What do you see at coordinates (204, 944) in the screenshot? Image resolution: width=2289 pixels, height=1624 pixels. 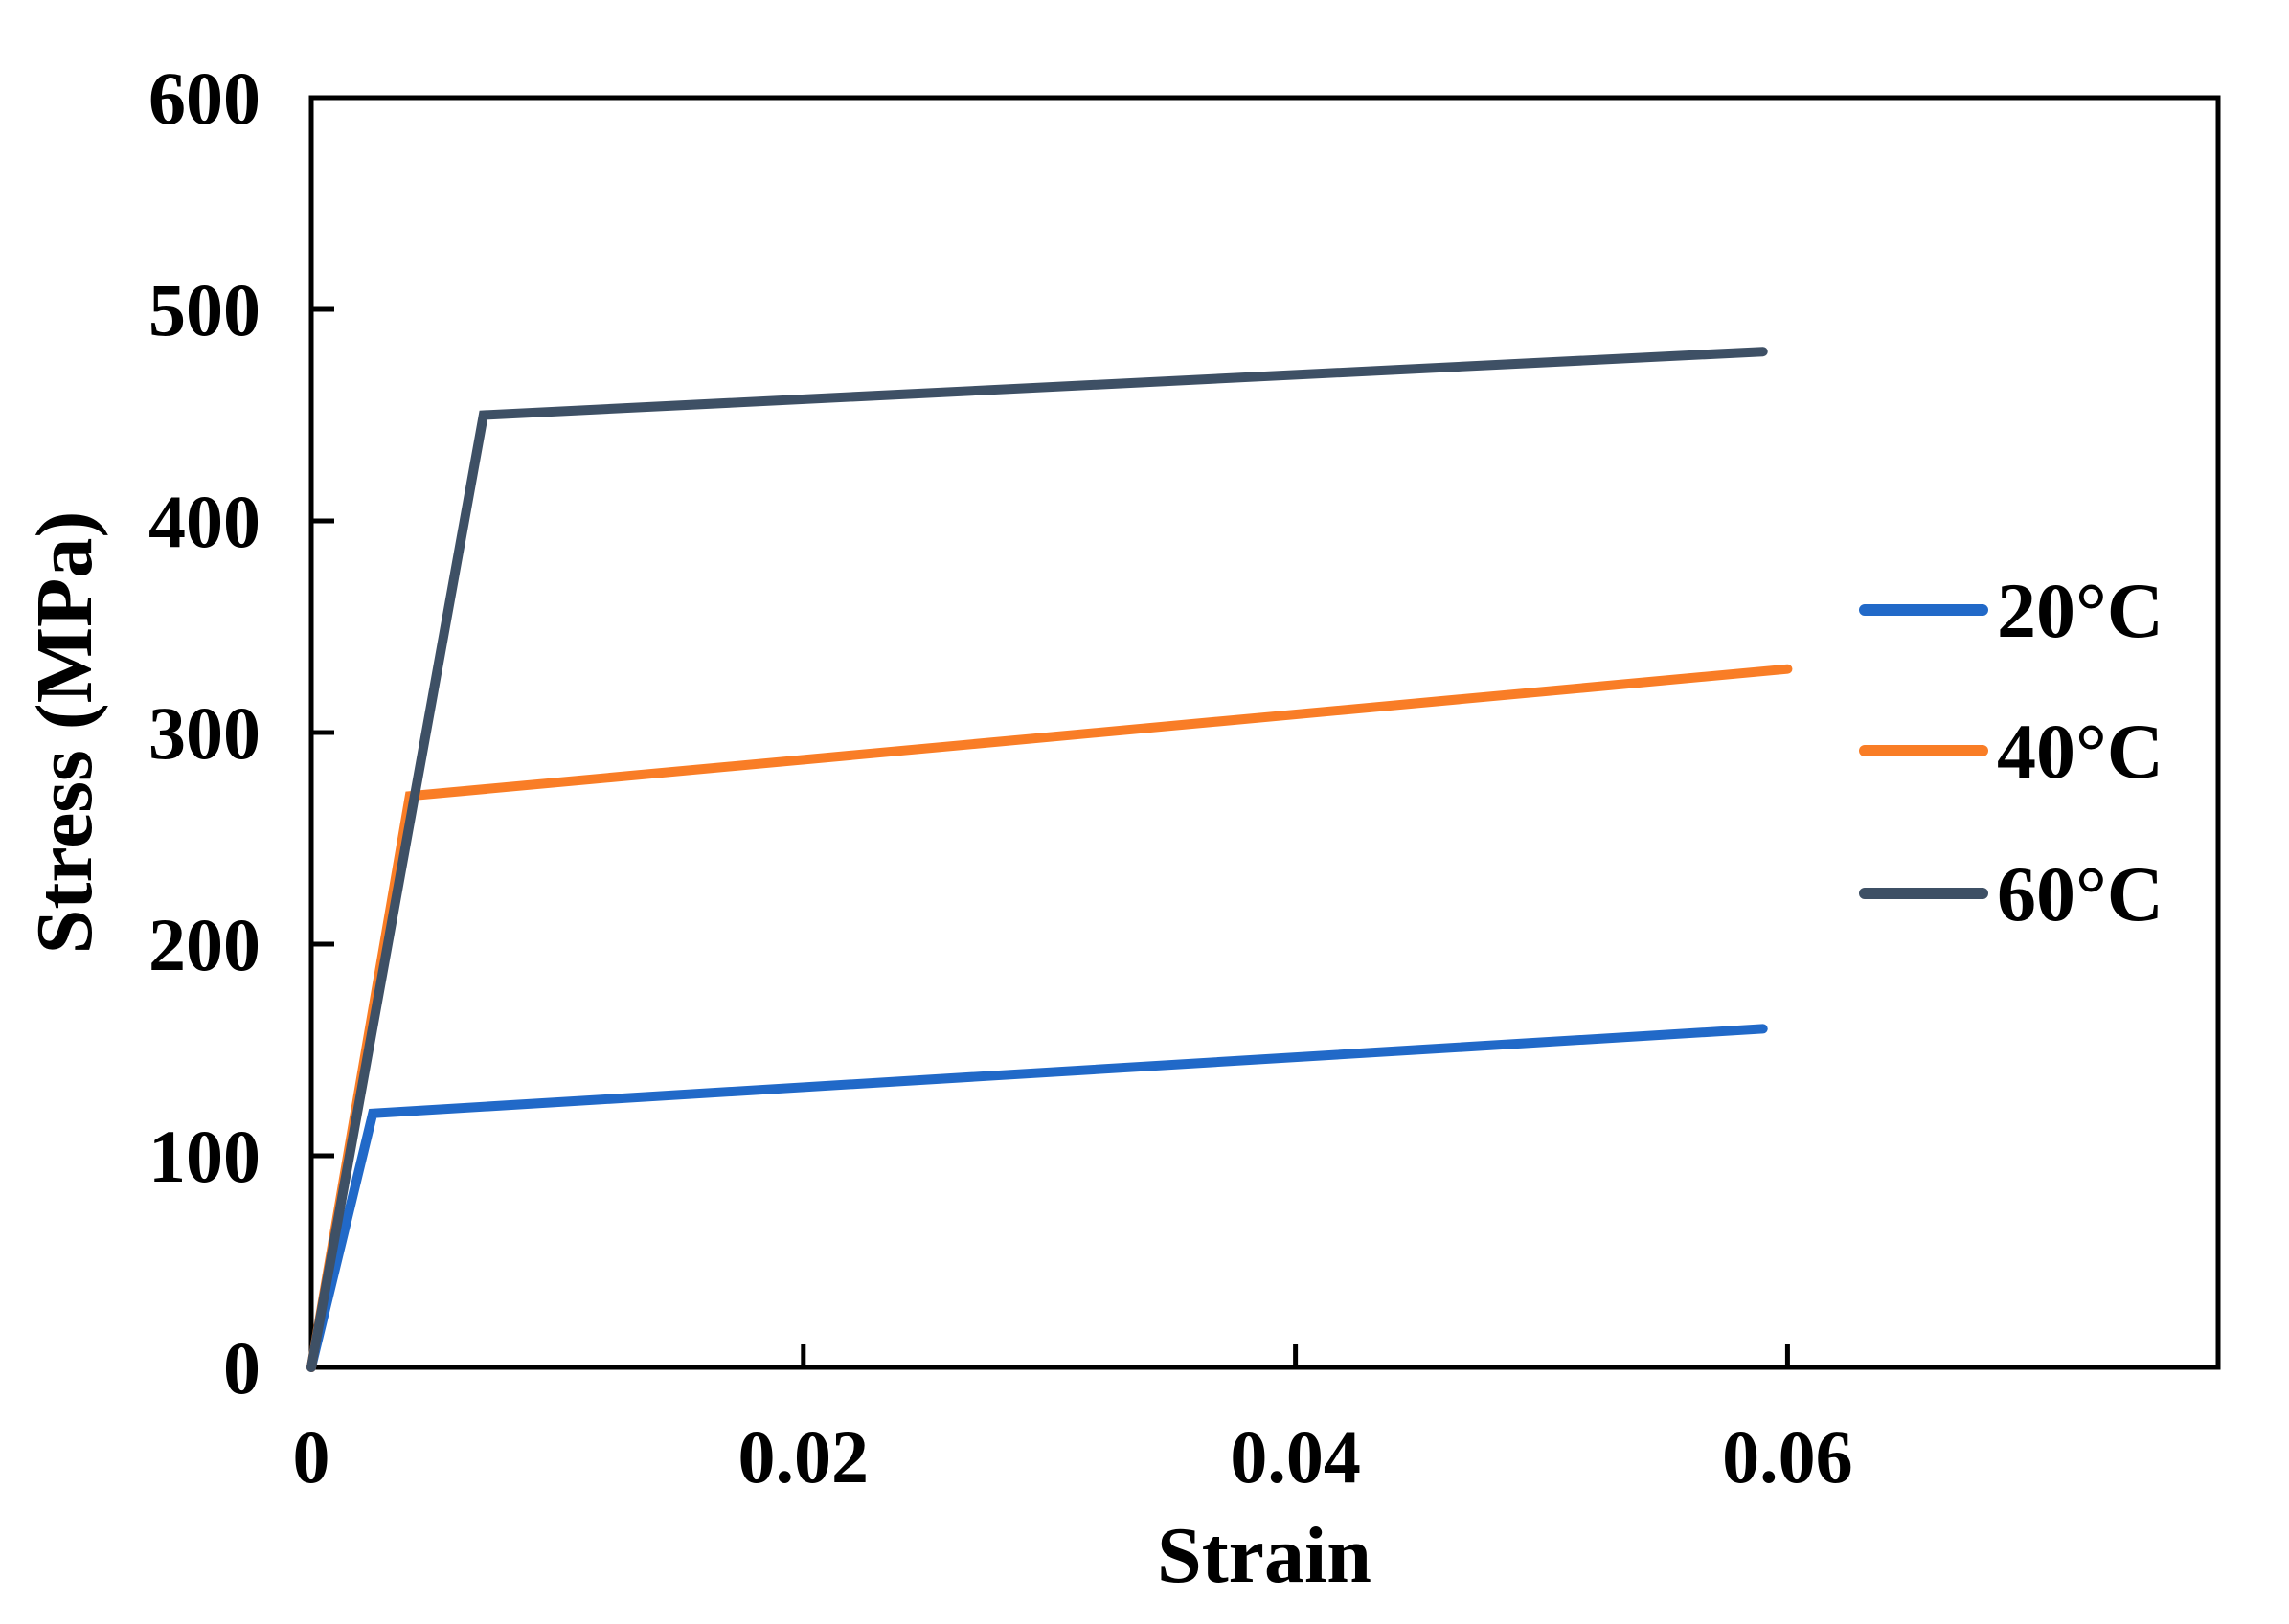 I see `y-tick-label: 200` at bounding box center [204, 944].